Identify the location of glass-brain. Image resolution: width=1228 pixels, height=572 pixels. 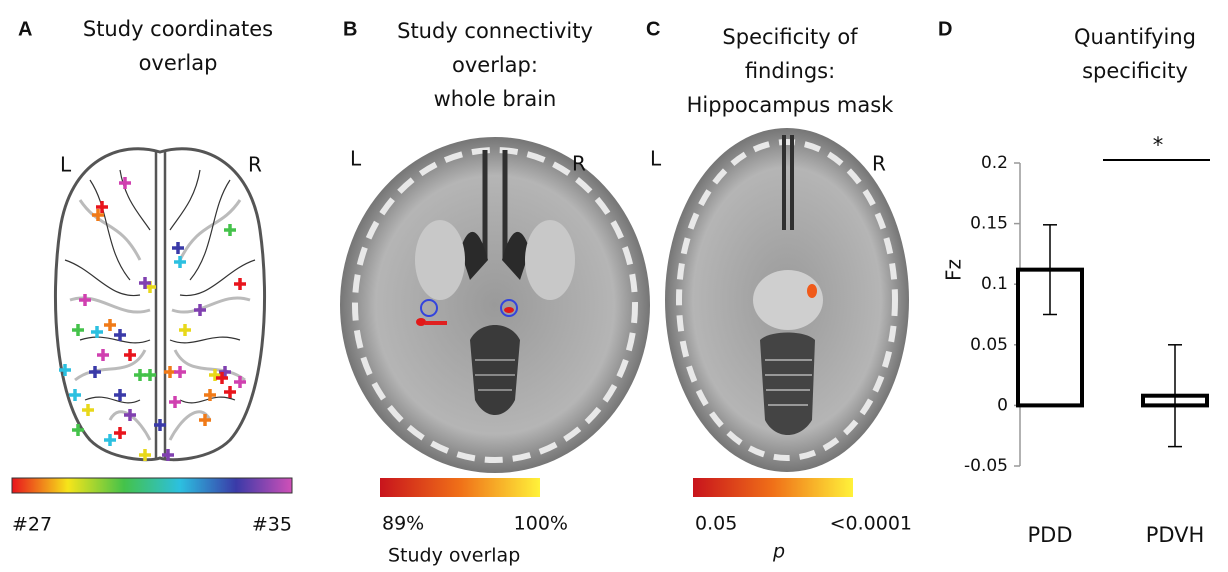
(160, 304).